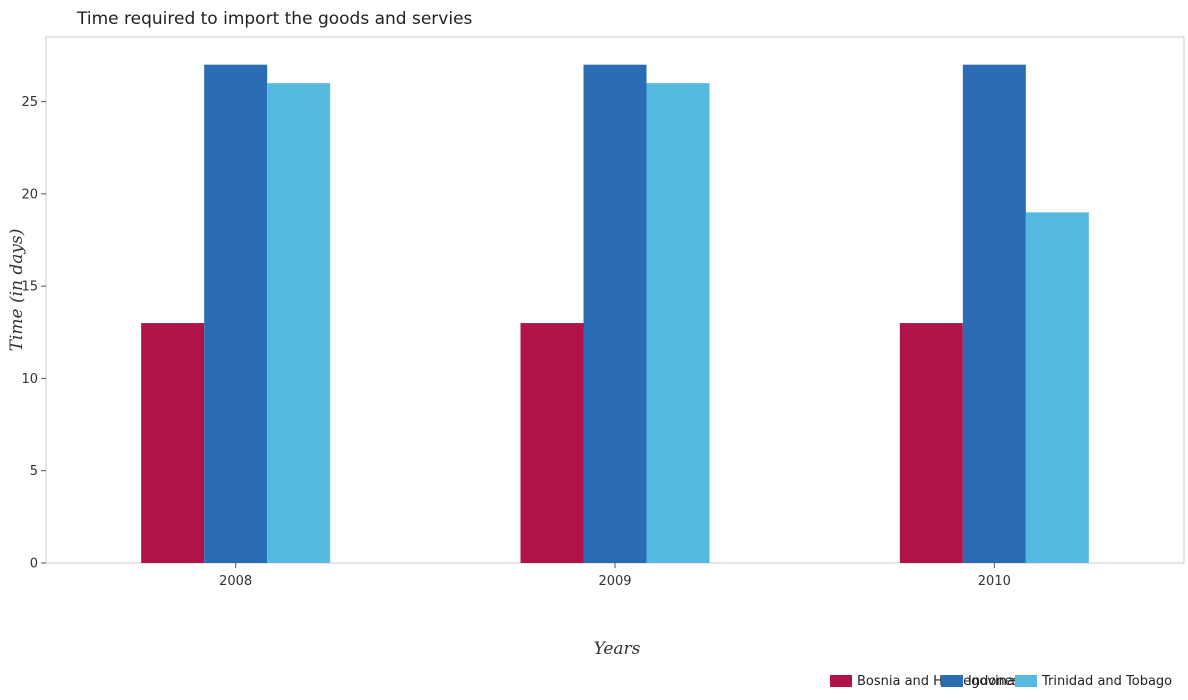 Image resolution: width=1188 pixels, height=700 pixels. Describe the element at coordinates (994, 581) in the screenshot. I see `x-tick-label: 2010` at that location.